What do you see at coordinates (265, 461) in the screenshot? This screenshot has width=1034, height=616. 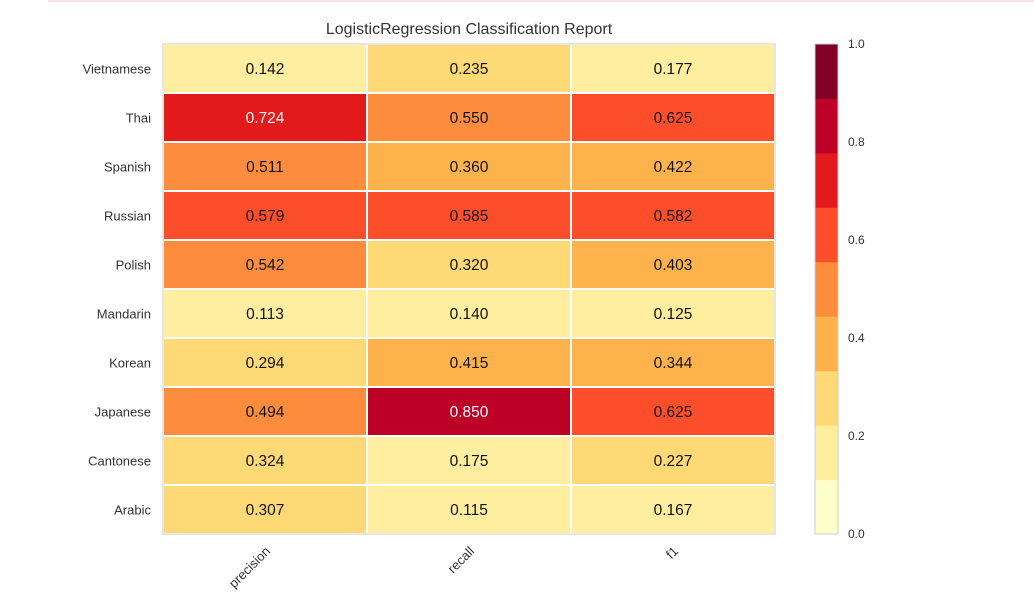 I see `cell-value-label: 0.324` at bounding box center [265, 461].